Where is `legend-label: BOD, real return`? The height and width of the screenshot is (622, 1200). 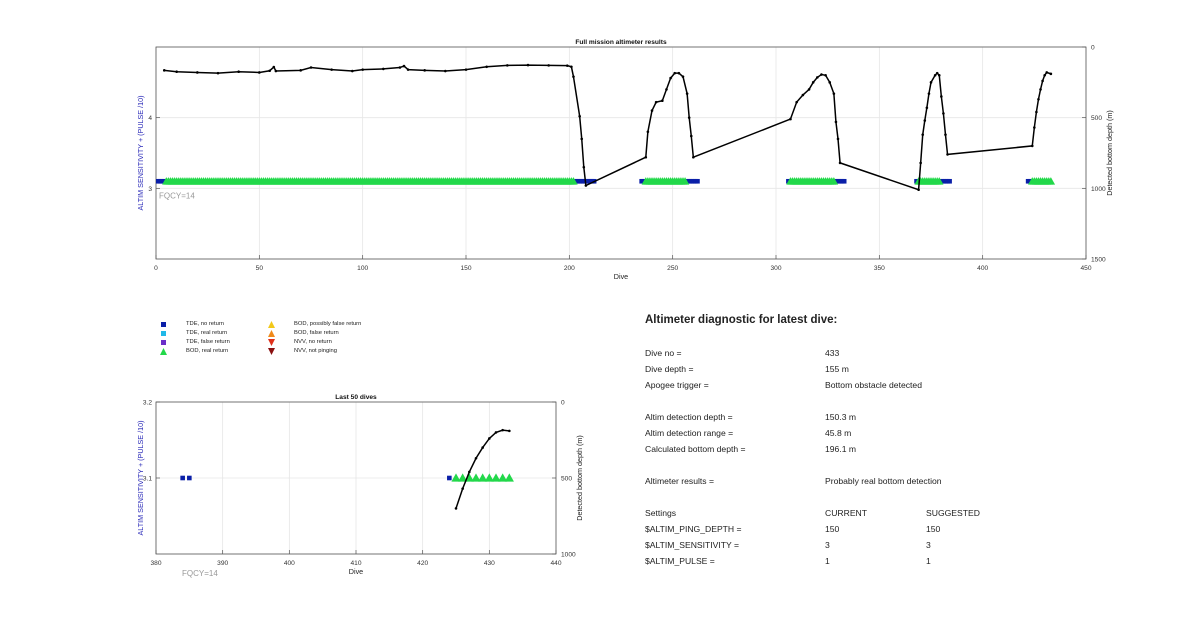
legend-label: BOD, real return is located at coordinates (207, 351).